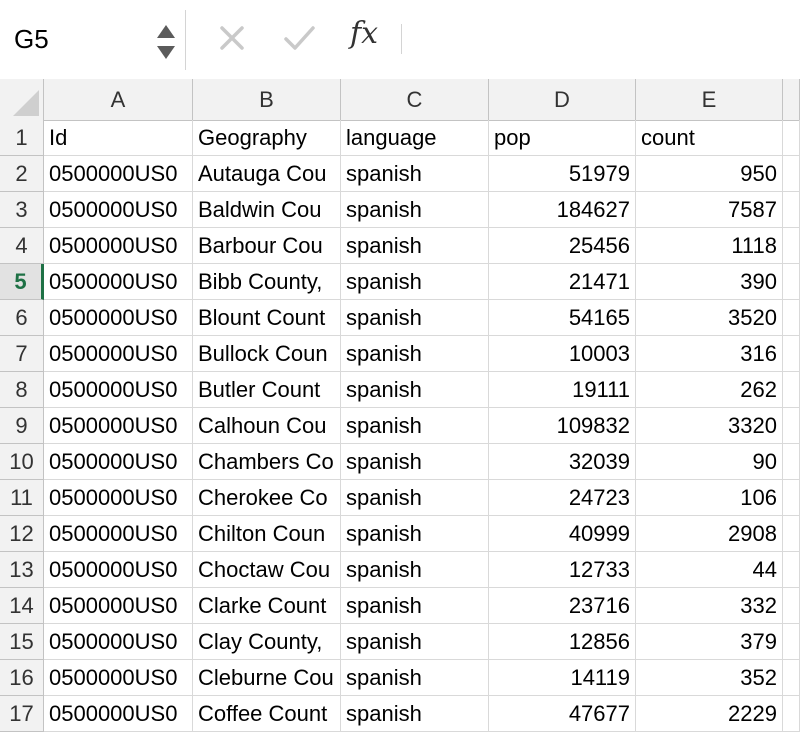 The image size is (800, 735). I want to click on cell-c6: spanish, so click(415, 318).